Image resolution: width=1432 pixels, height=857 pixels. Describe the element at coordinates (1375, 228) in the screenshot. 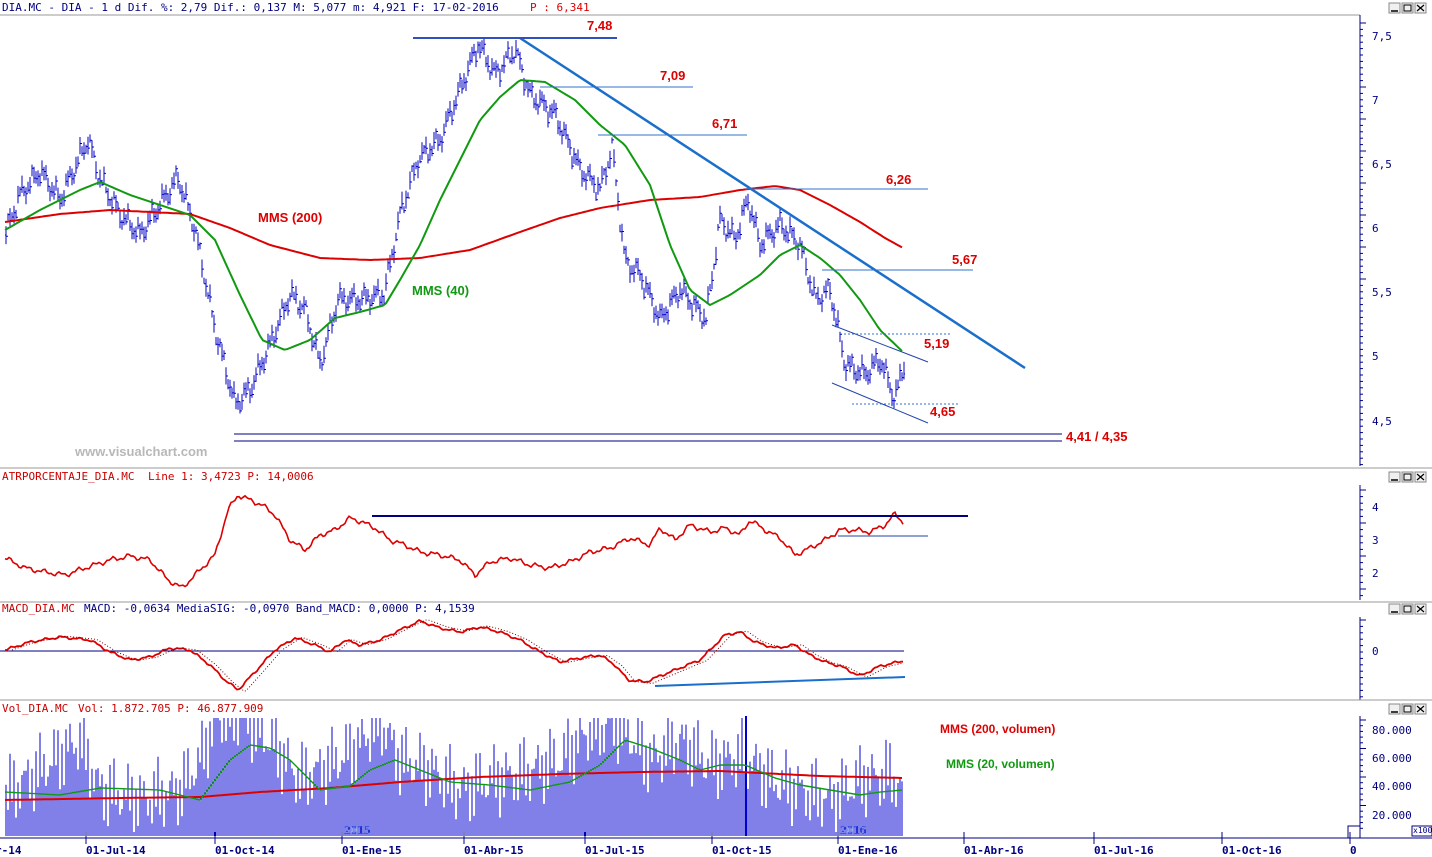

I see `price-tick-6: 6` at that location.